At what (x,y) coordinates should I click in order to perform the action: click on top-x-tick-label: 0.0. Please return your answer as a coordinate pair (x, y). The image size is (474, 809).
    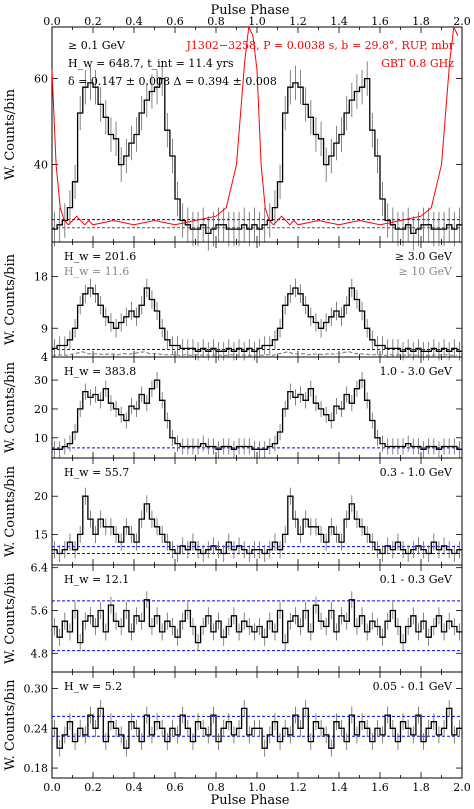
    Looking at the image, I should click on (52, 21).